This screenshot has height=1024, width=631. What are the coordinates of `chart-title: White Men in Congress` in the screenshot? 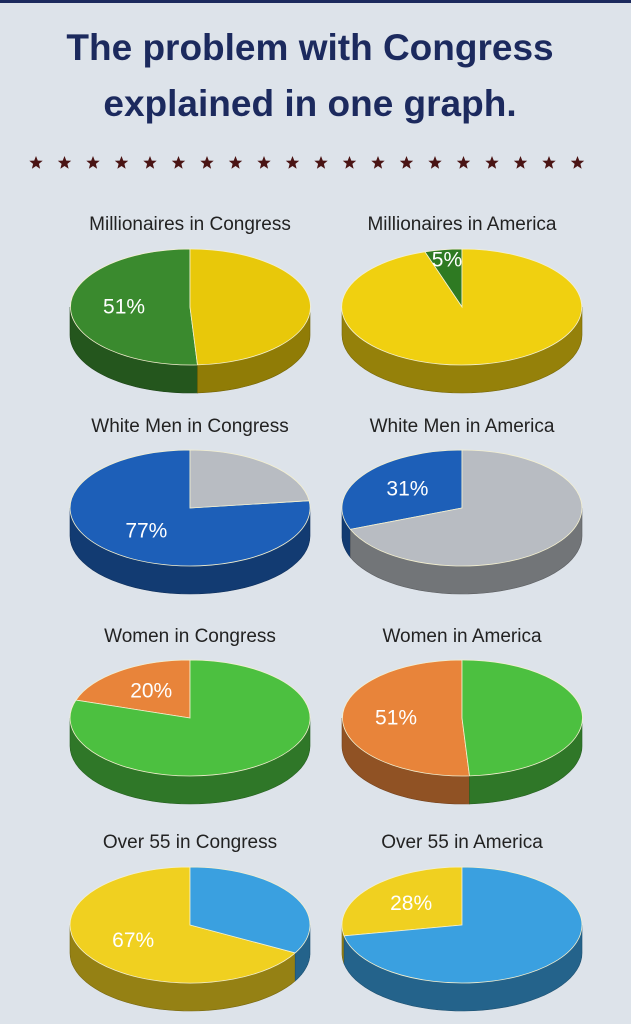 It's located at (189, 426).